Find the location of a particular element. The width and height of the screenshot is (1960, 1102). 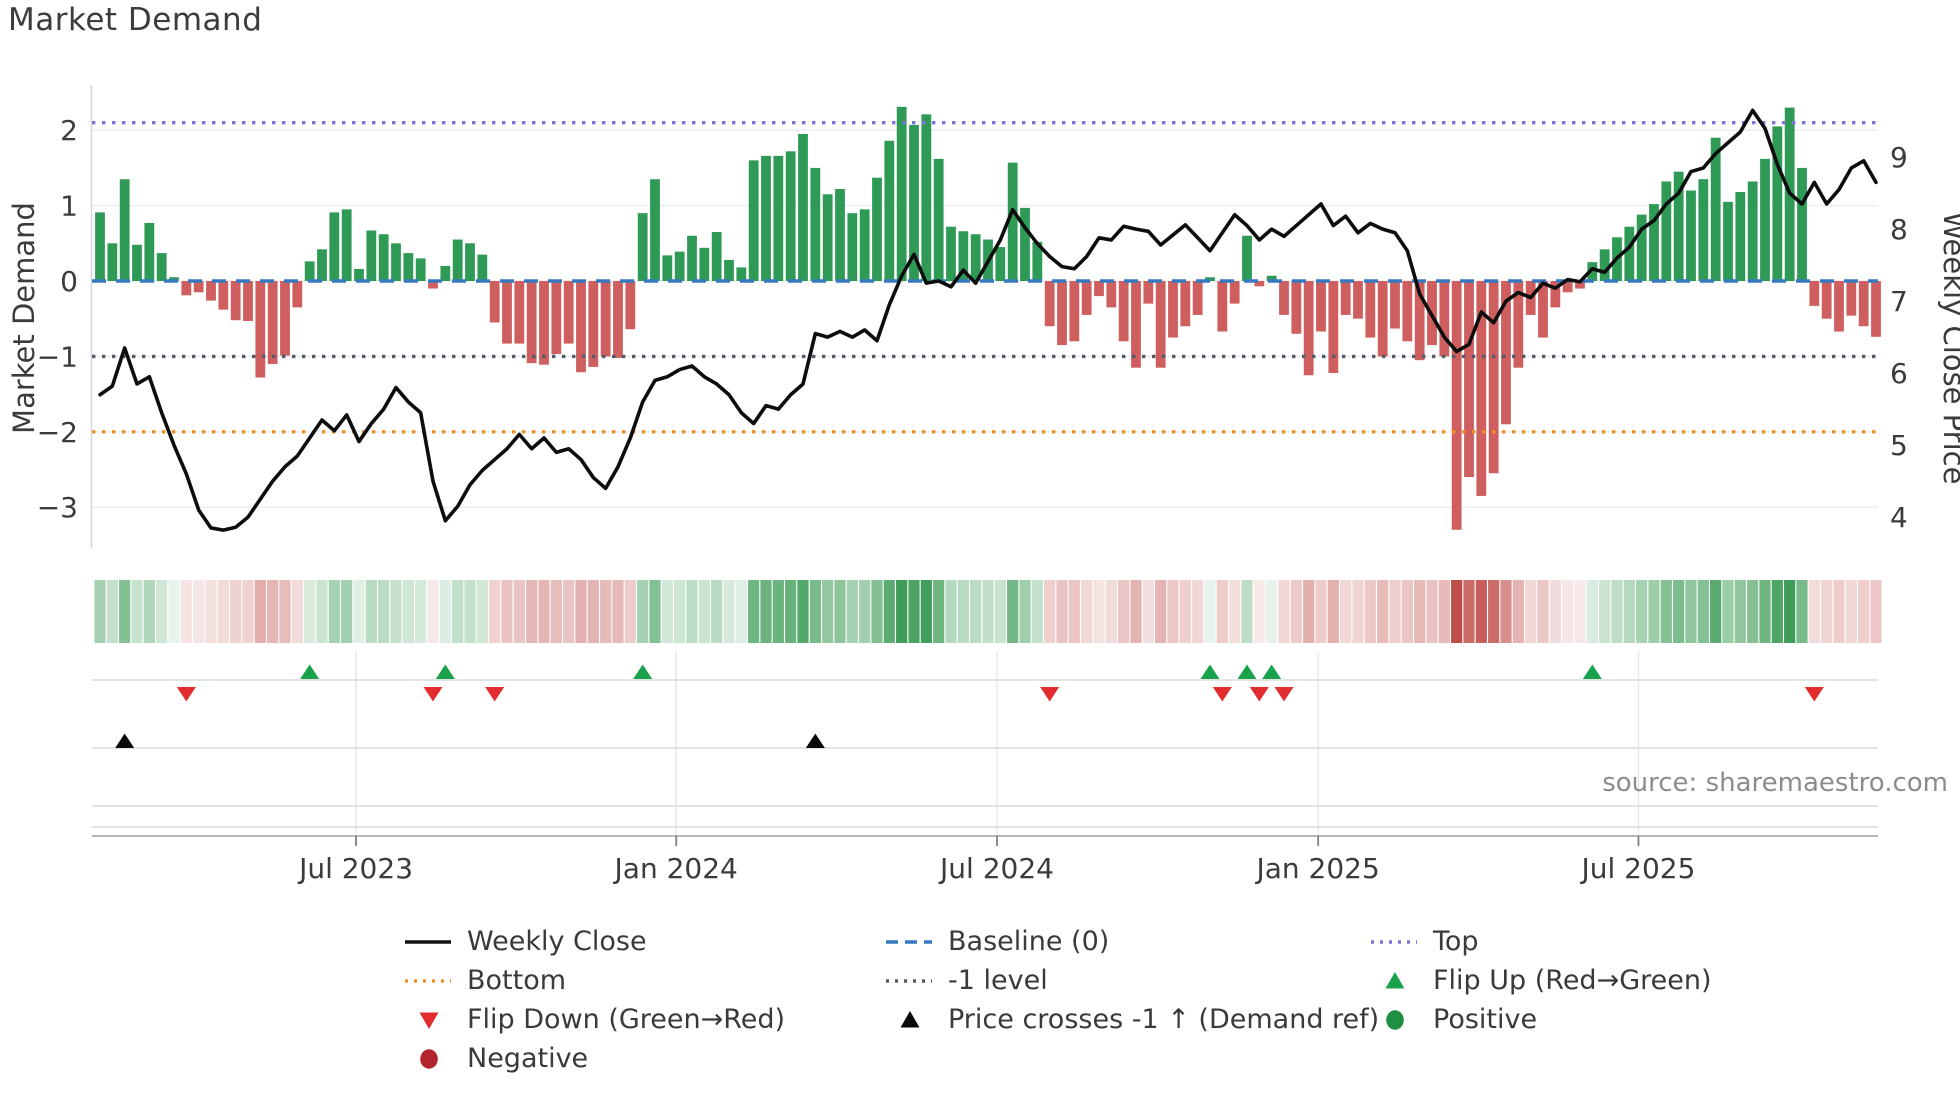

left-tick-label: 0 is located at coordinates (69, 281).